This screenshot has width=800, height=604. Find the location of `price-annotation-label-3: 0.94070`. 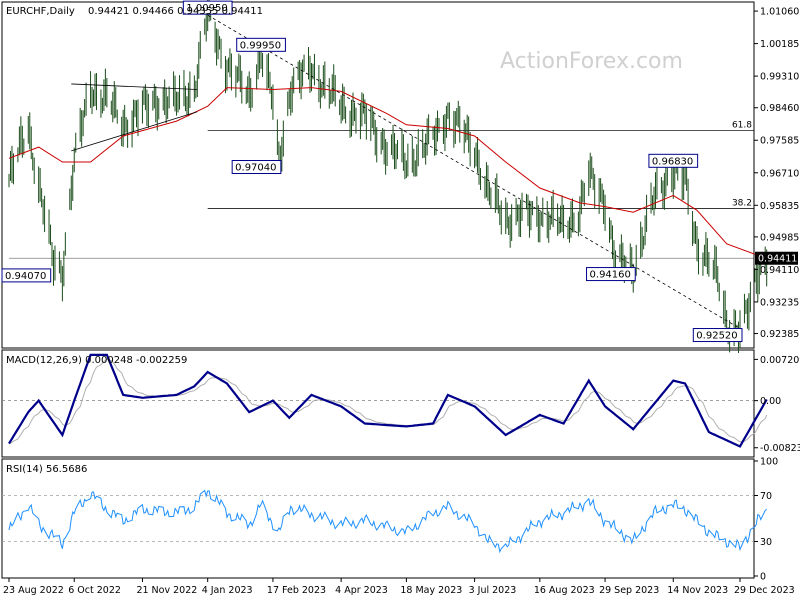

price-annotation-label-3: 0.94070 is located at coordinates (25, 276).